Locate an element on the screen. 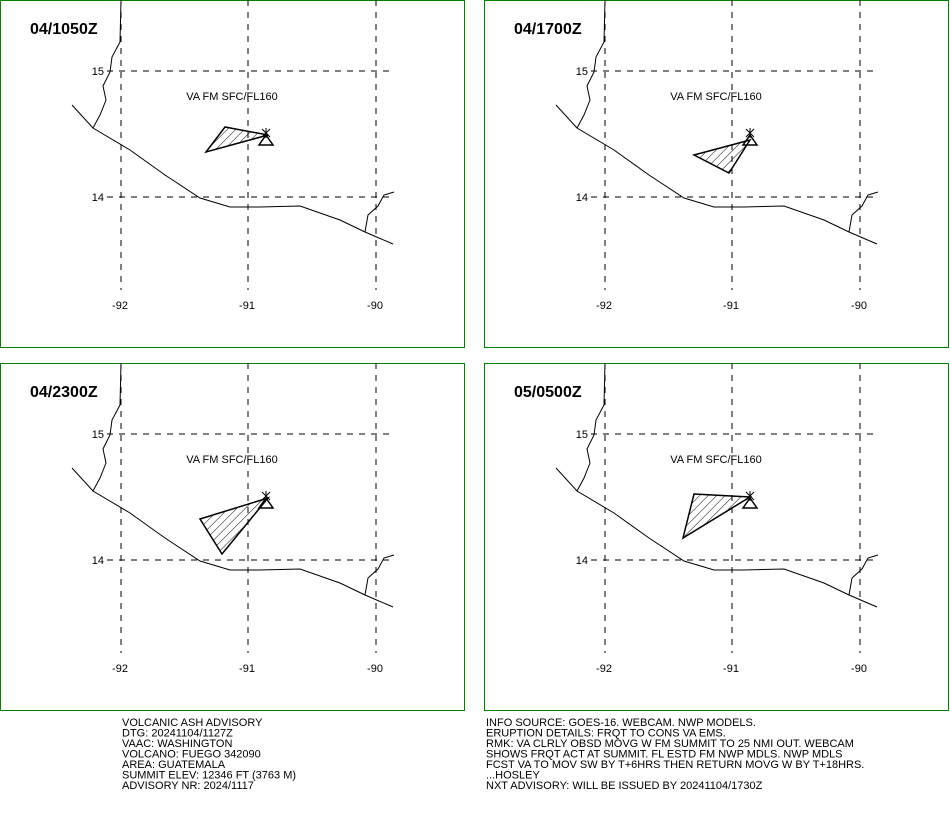 The image size is (950, 817). valid-time: 04/1700Z is located at coordinates (548, 29).